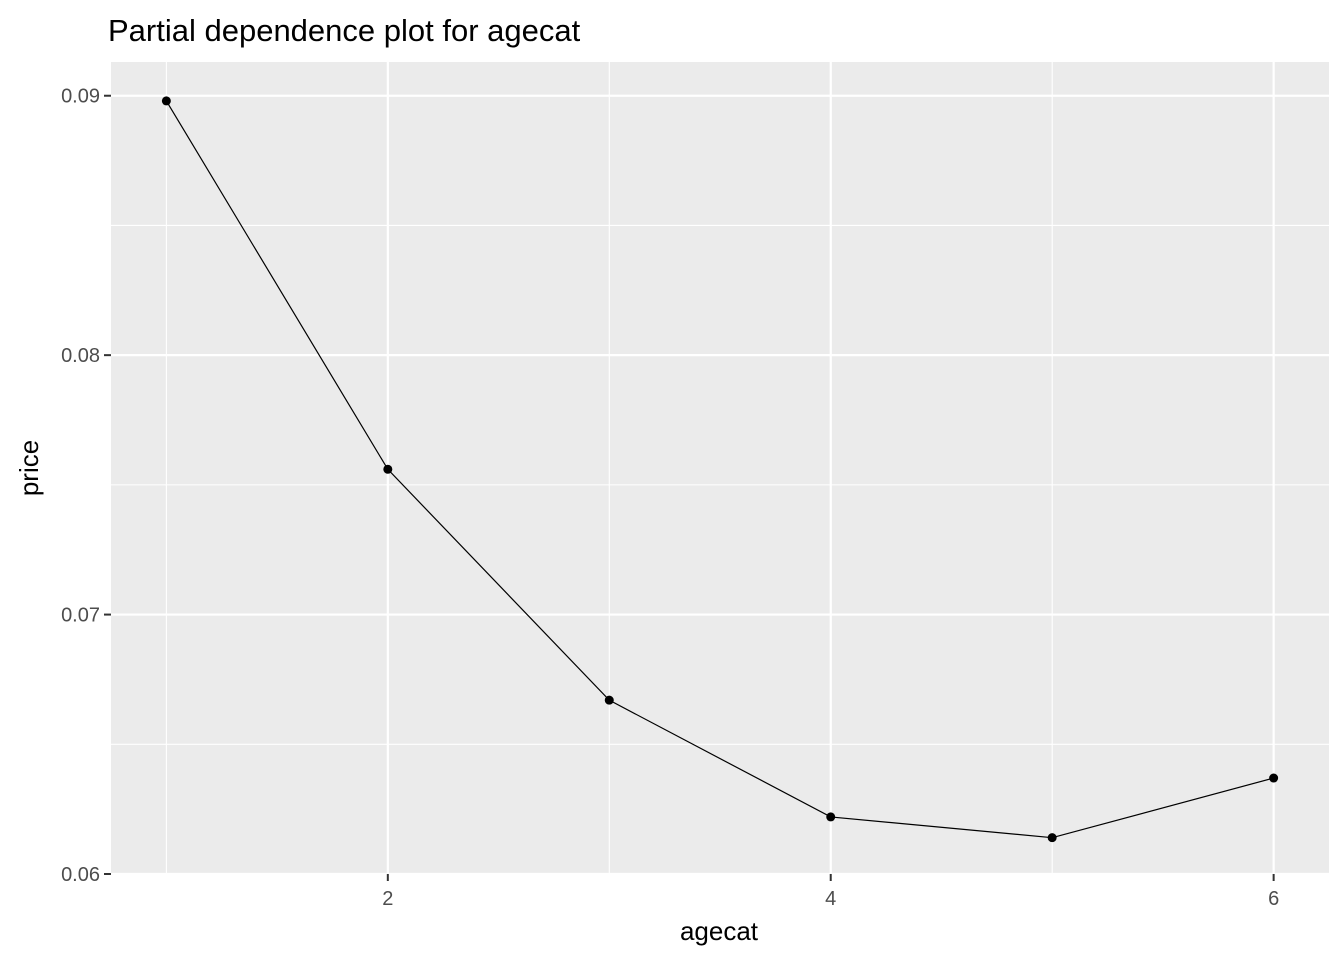 This screenshot has height=960, width=1344. Describe the element at coordinates (80, 356) in the screenshot. I see `y-tick-label: 0.08` at that location.